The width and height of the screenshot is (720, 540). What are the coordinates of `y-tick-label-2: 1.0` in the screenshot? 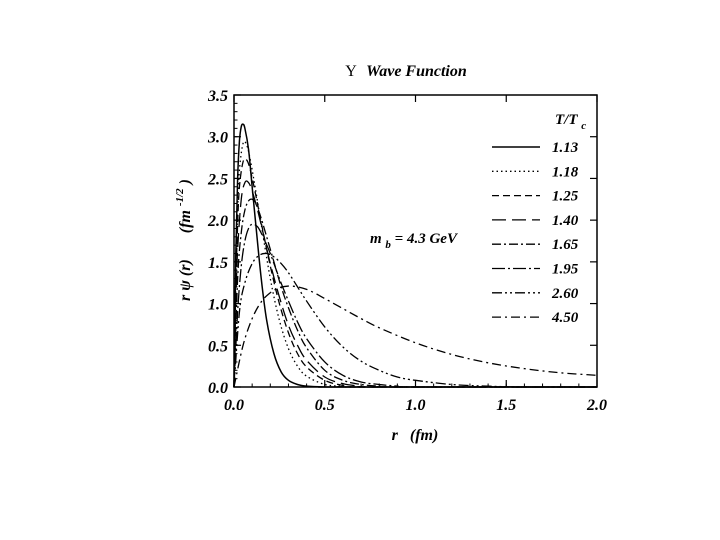 It's located at (218, 305).